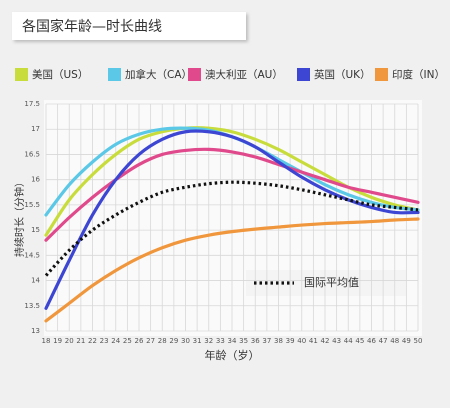 Image resolution: width=450 pixels, height=408 pixels. What do you see at coordinates (371, 341) in the screenshot?
I see `x-tick-label: 46` at bounding box center [371, 341].